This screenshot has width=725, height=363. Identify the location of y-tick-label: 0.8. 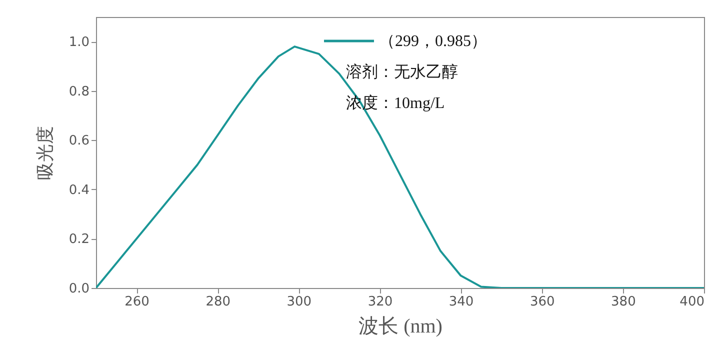
(79, 92).